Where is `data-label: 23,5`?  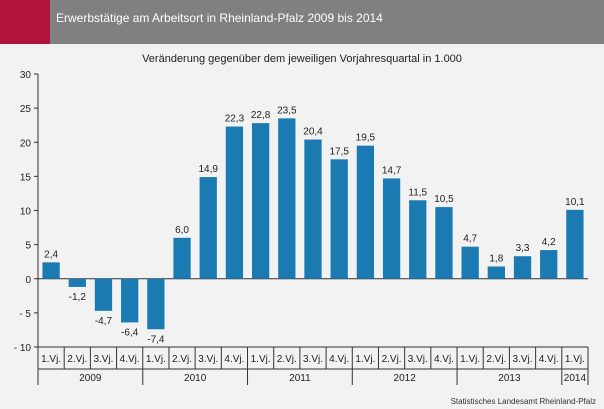
data-label: 23,5 is located at coordinates (287, 110).